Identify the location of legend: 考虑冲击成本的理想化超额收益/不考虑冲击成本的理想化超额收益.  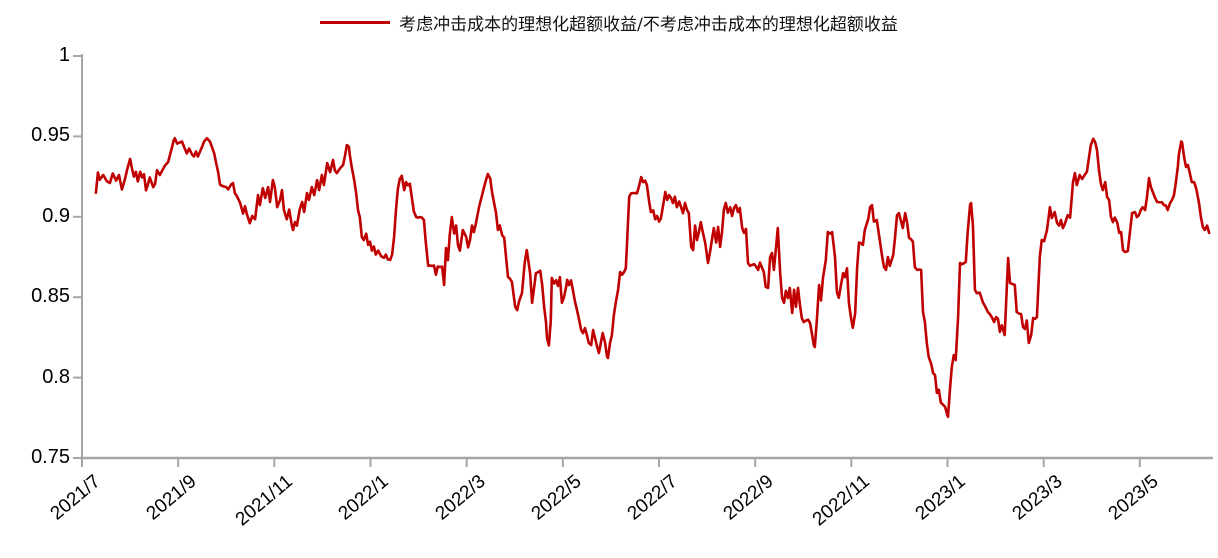
(609, 22).